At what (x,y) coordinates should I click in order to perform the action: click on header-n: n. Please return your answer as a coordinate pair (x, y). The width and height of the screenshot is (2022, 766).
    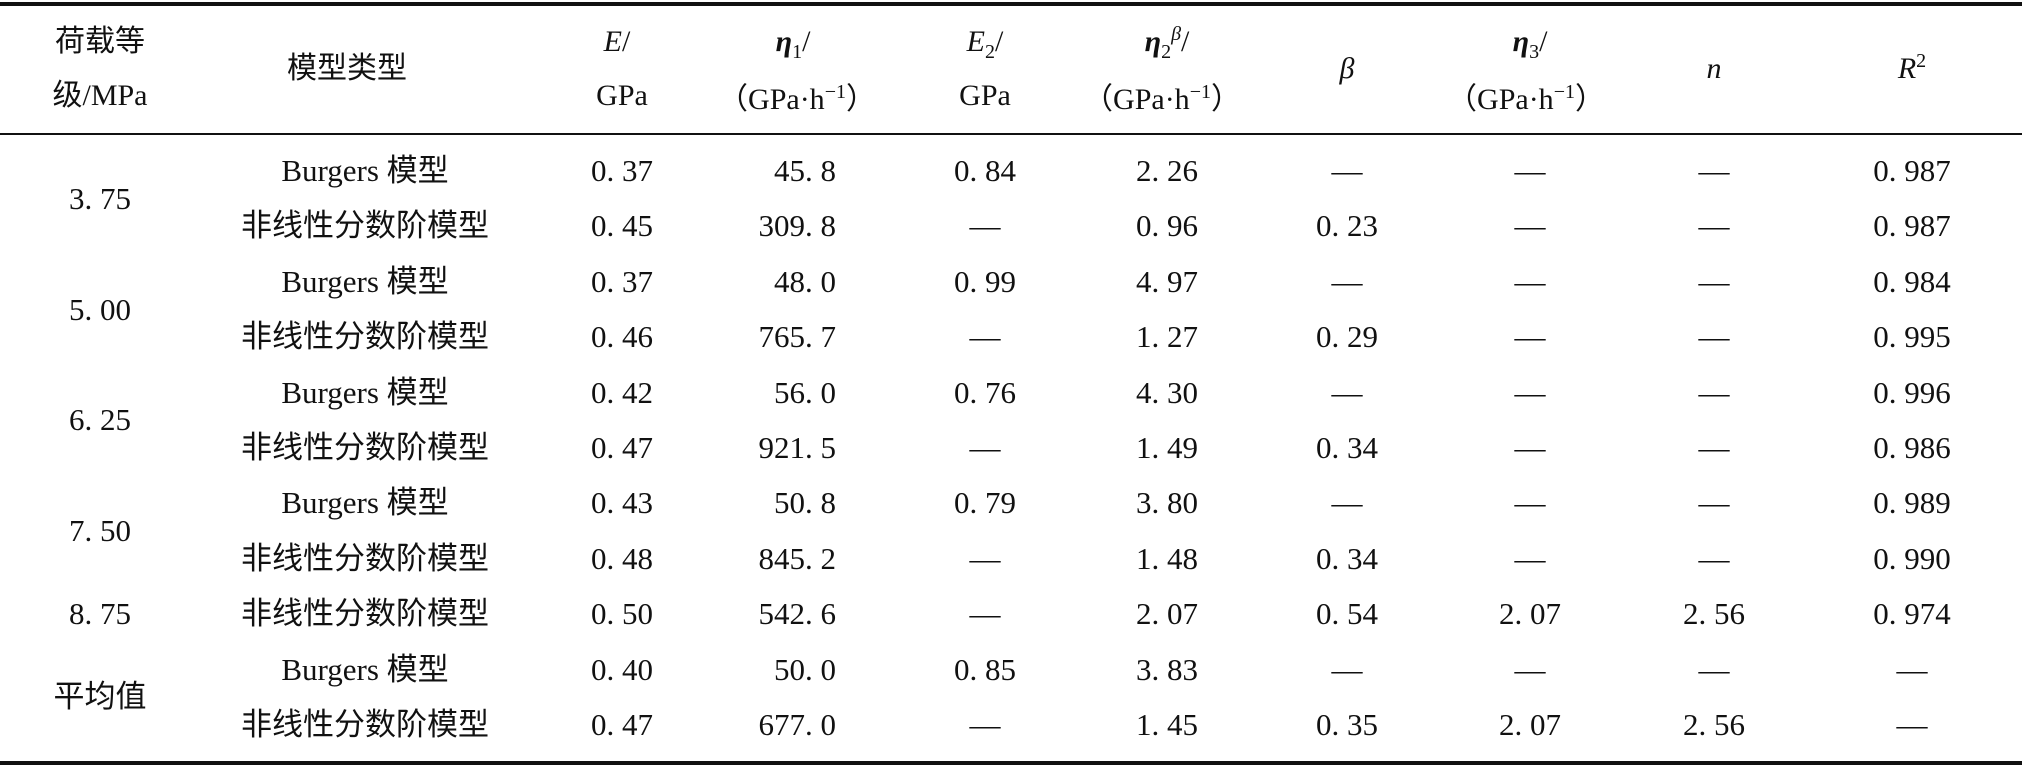
    Looking at the image, I should click on (1714, 68).